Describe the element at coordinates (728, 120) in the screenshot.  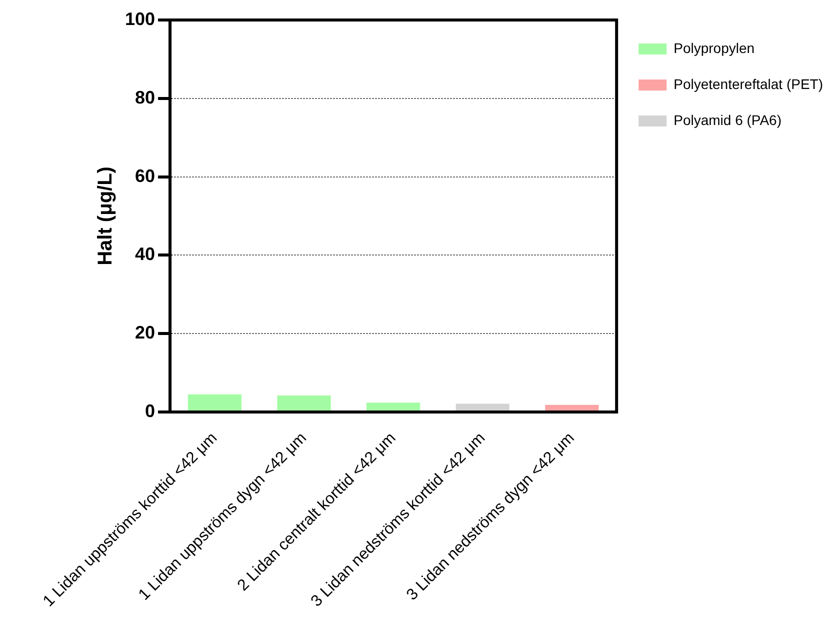
I see `legend-label: Polyamid 6 (PA6)` at that location.